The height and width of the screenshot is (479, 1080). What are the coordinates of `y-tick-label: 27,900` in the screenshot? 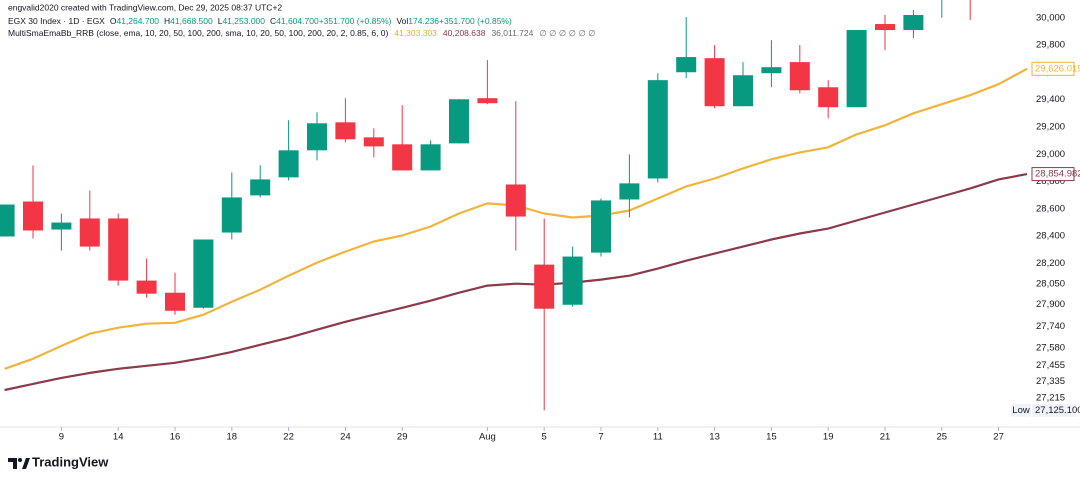 It's located at (1050, 304).